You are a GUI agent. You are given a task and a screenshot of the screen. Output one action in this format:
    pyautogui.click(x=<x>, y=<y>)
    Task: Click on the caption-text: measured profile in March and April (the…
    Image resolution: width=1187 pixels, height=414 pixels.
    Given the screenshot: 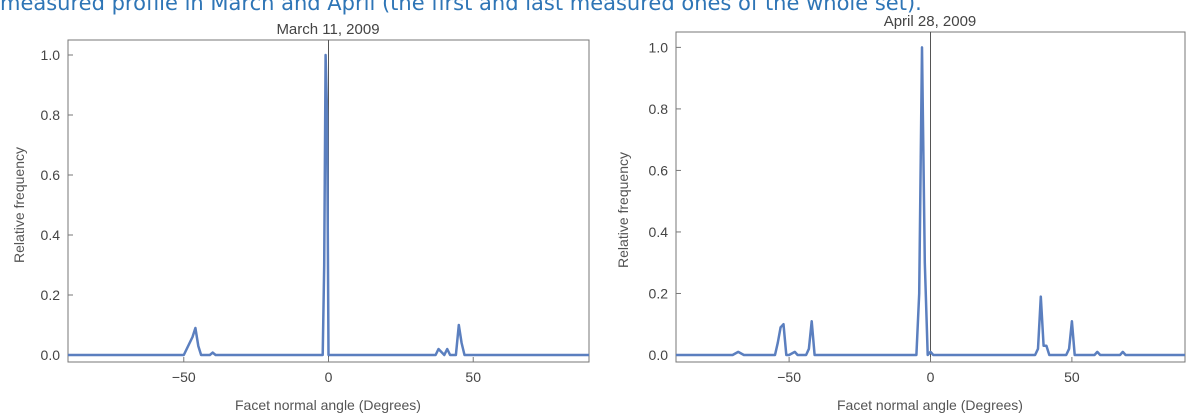 What is the action you would take?
    pyautogui.click(x=461, y=7)
    